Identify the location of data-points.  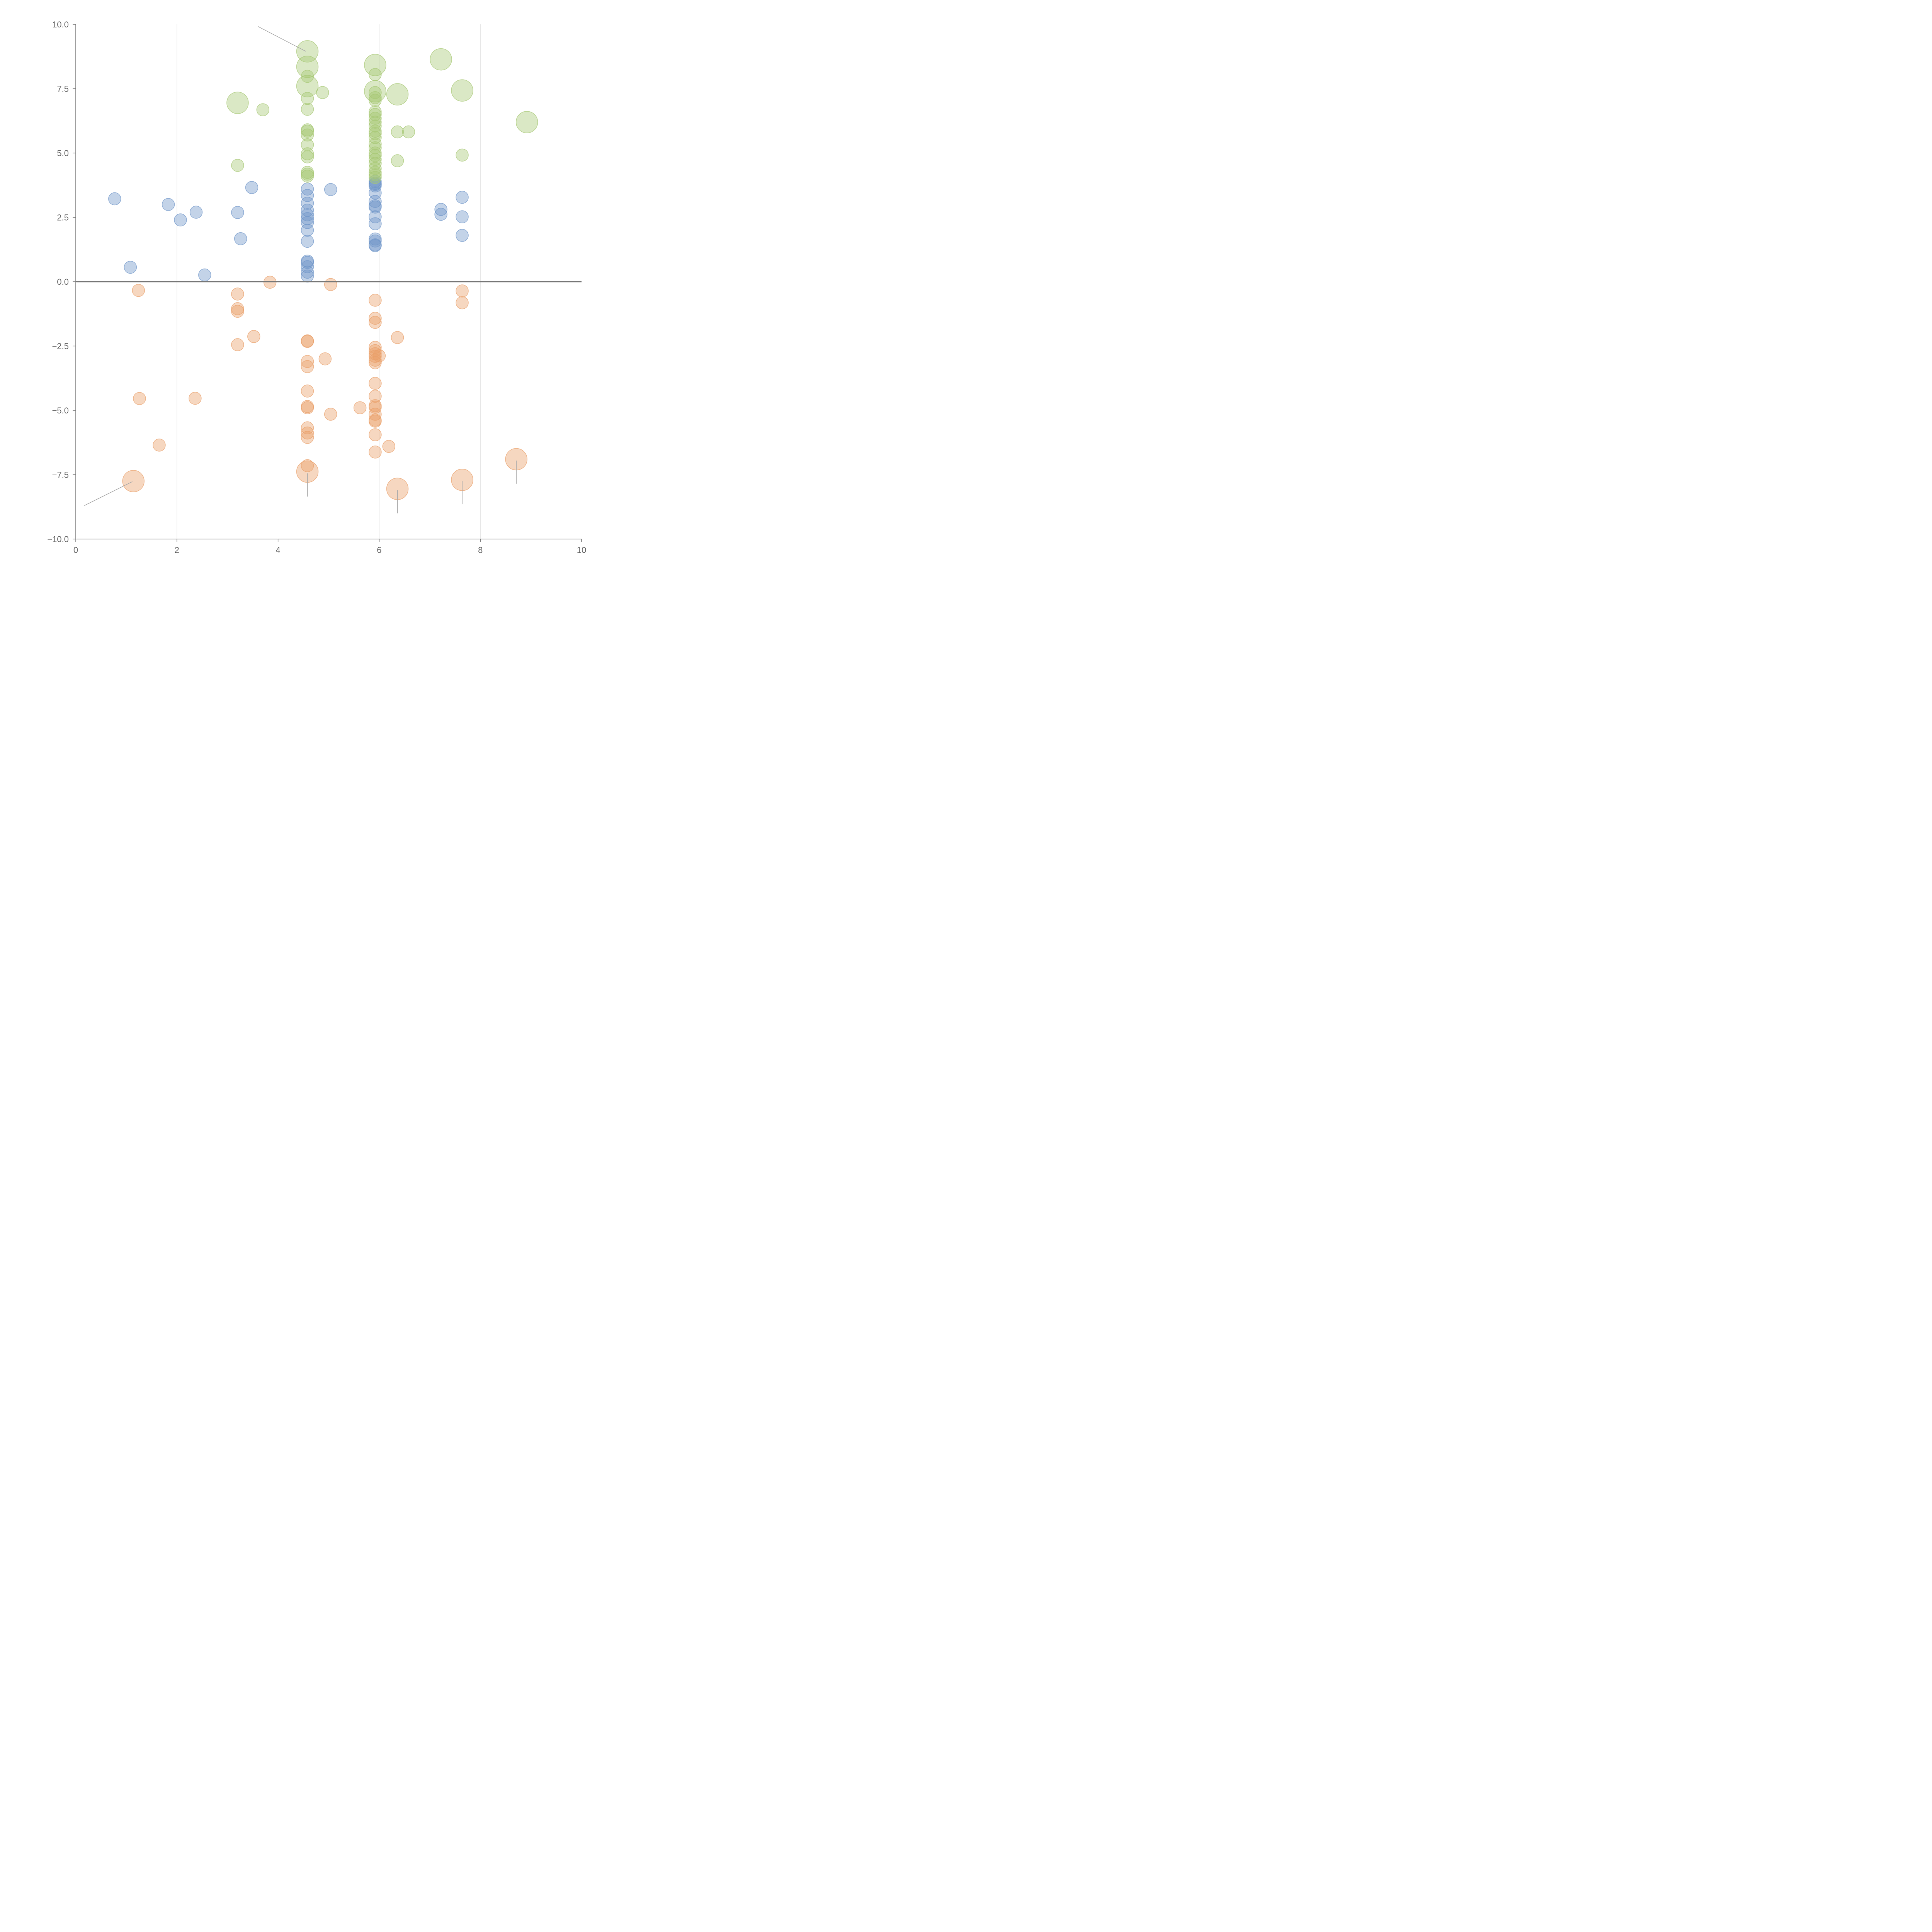
(323, 270).